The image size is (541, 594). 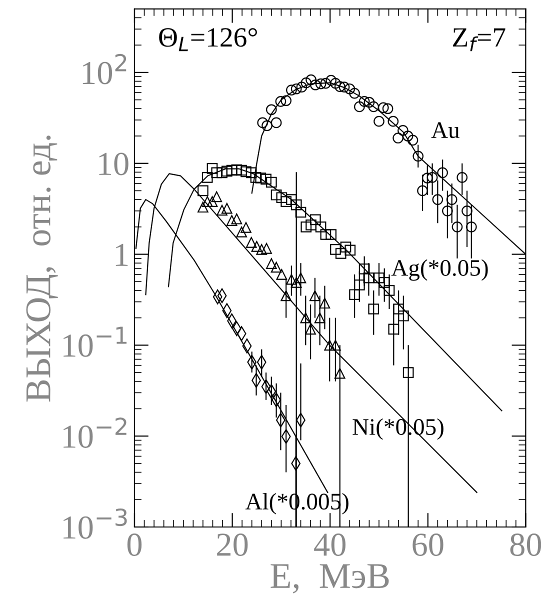 I want to click on annotation: Θ$_{L}$=126°, so click(x=208, y=40).